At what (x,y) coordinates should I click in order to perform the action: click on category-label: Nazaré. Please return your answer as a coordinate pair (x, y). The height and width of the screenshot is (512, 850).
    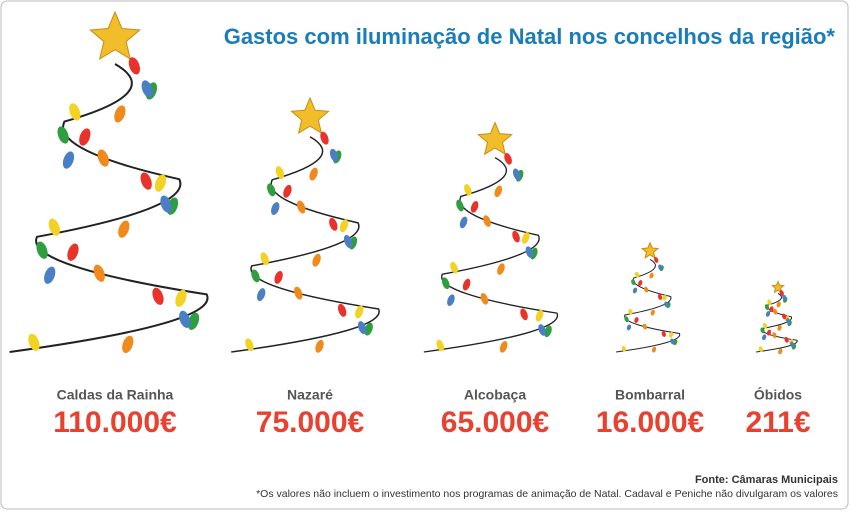
    Looking at the image, I should click on (310, 395).